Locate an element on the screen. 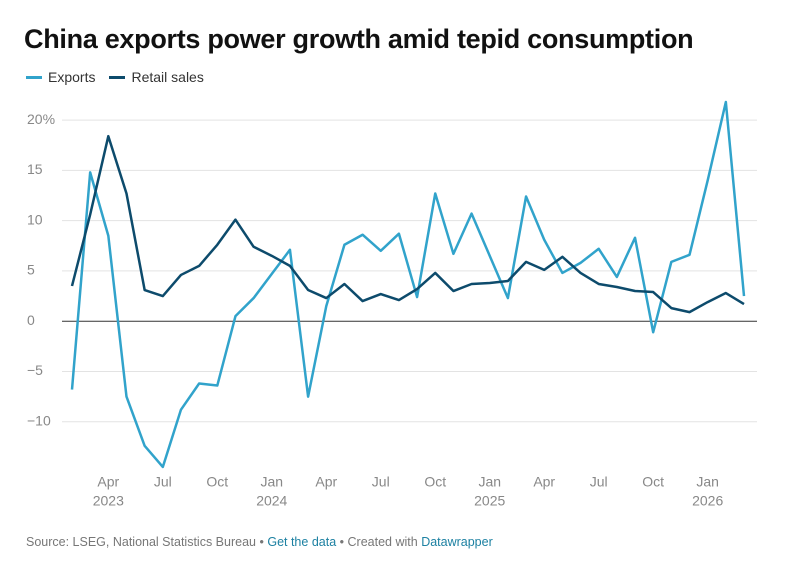 The image size is (800, 561). y-tick-label: −5 is located at coordinates (35, 370).